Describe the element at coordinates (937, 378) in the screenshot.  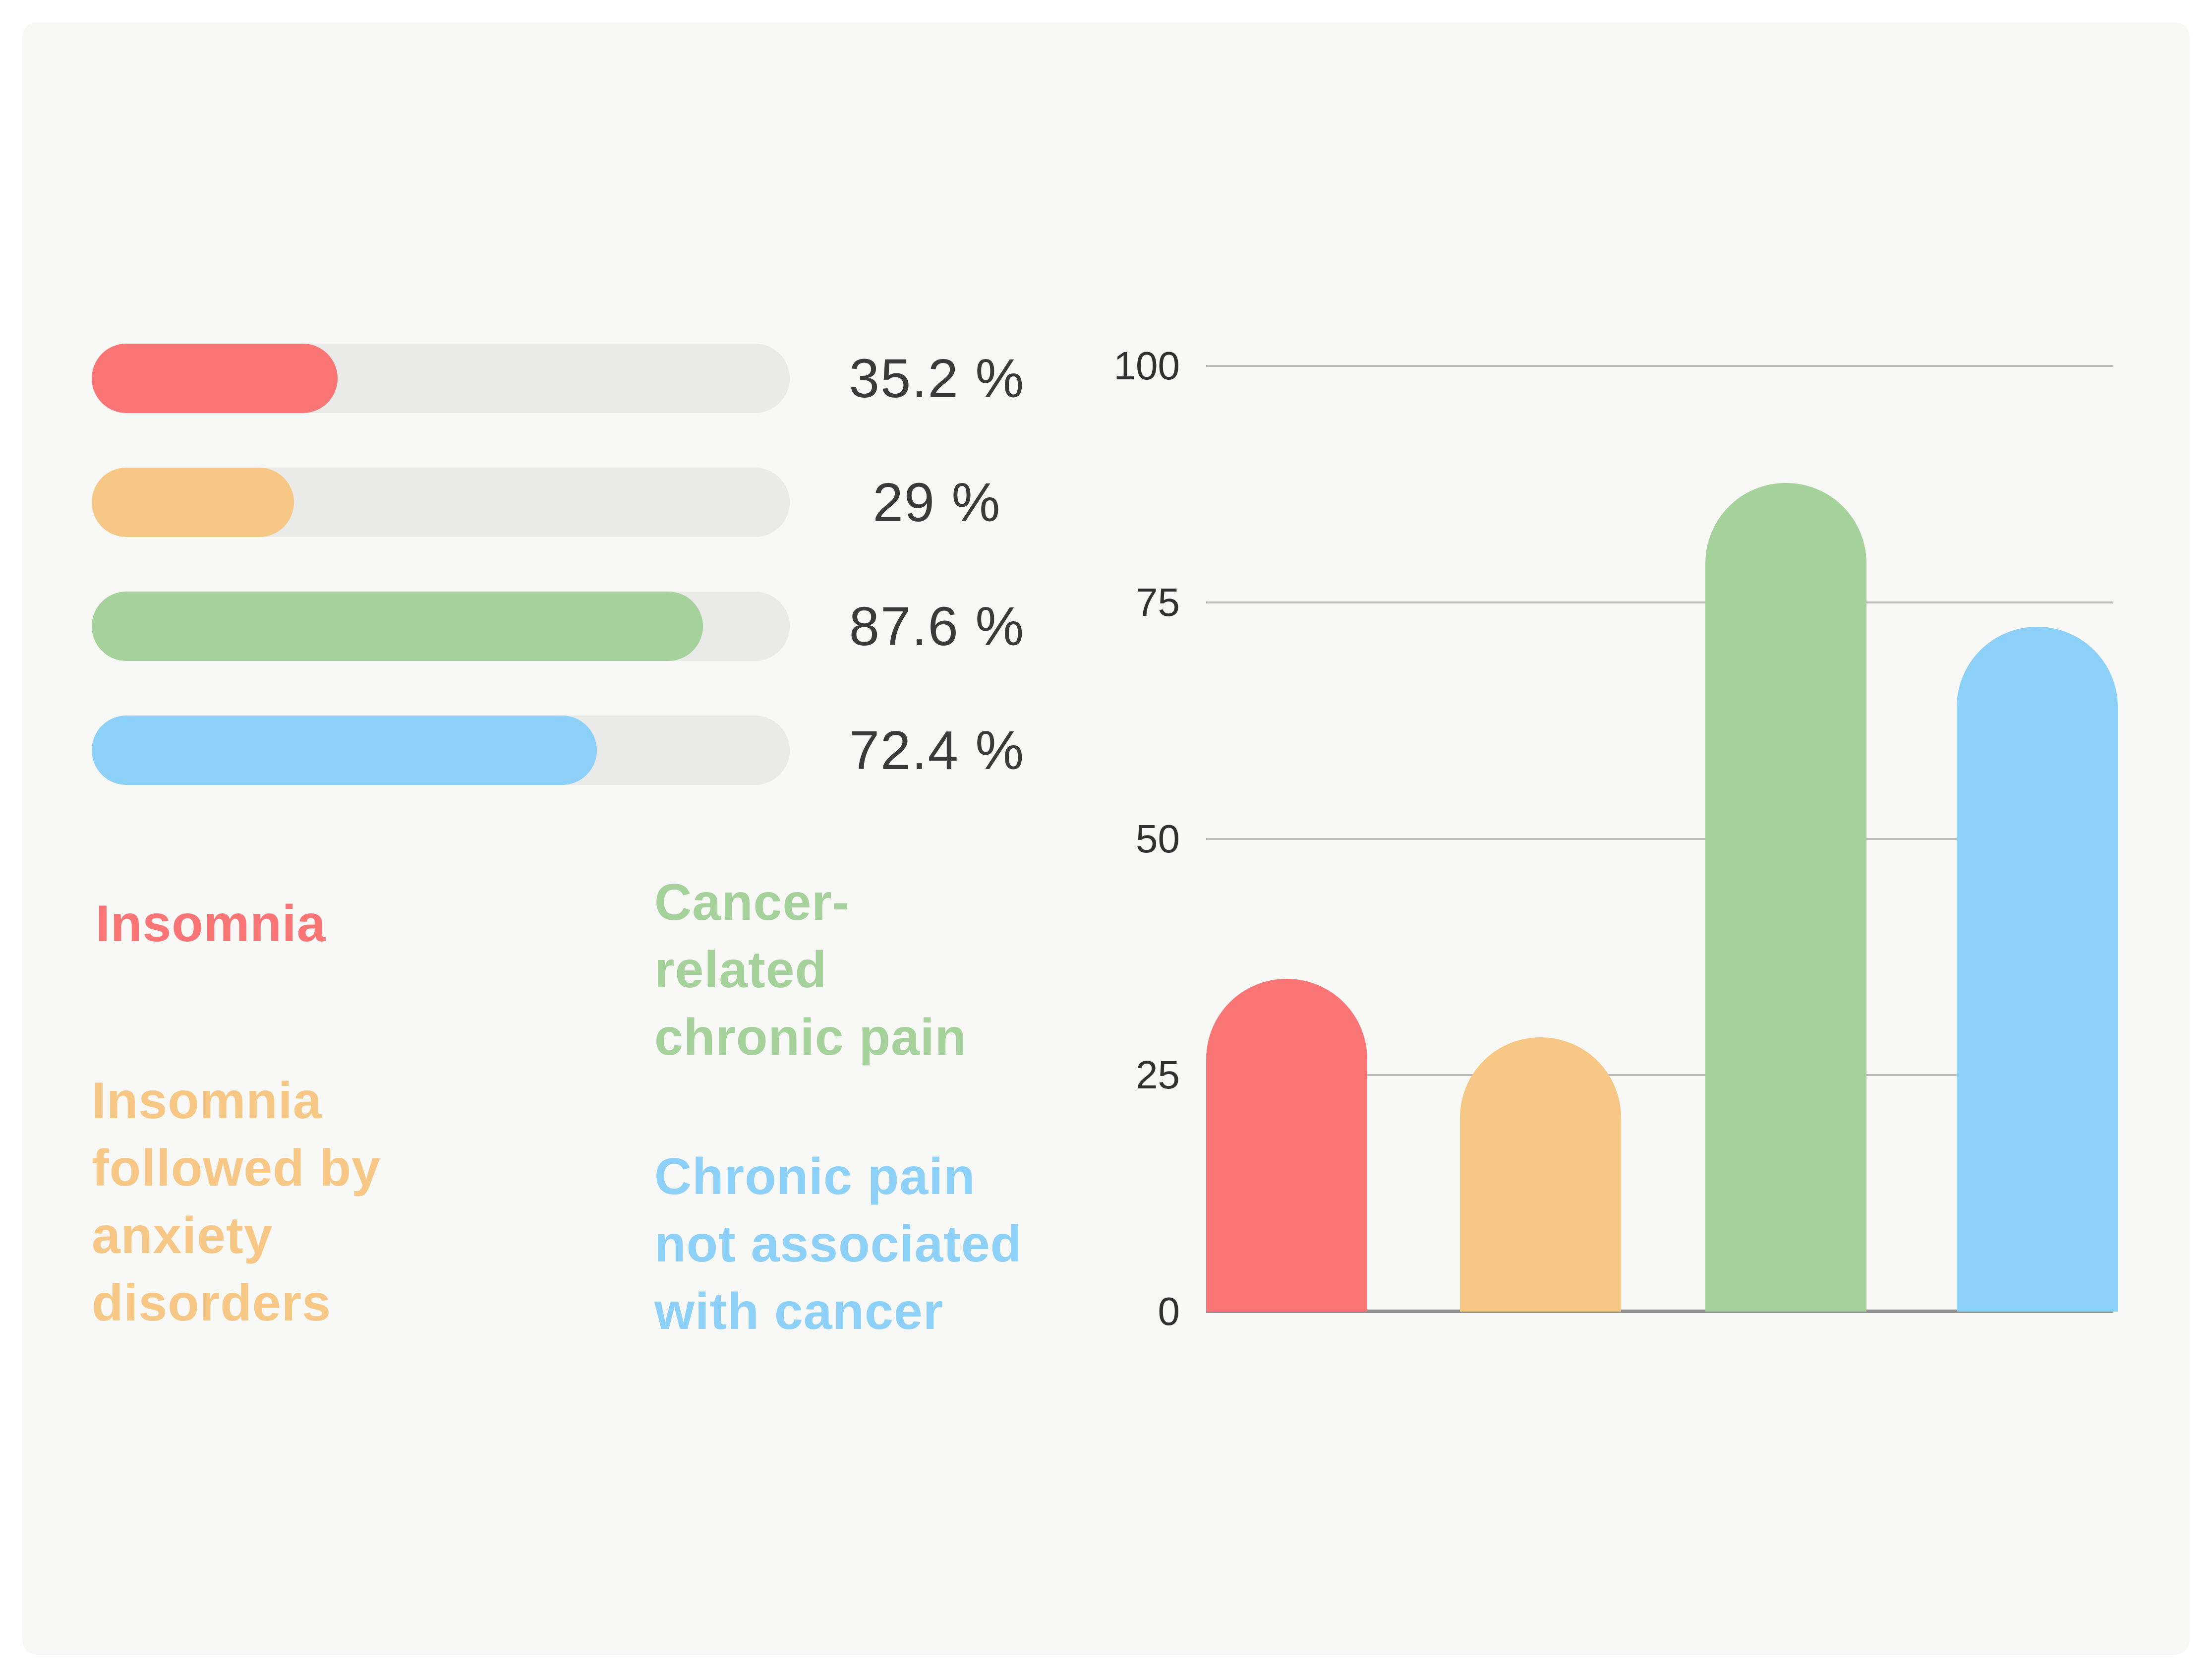
I see `progress-value-label: 35.2 %` at that location.